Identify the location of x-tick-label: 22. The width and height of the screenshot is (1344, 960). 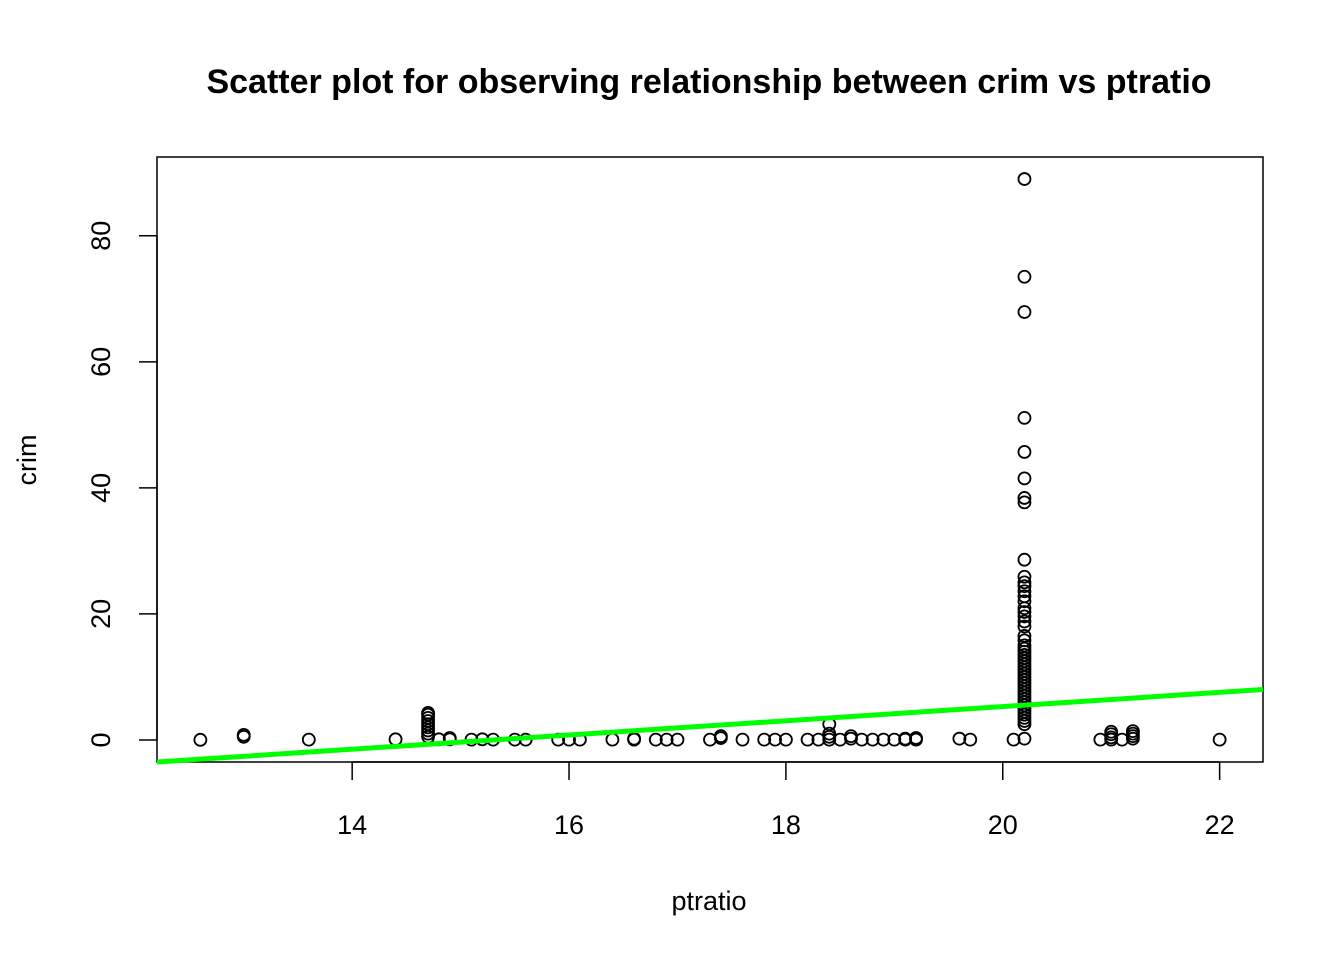
(1220, 825).